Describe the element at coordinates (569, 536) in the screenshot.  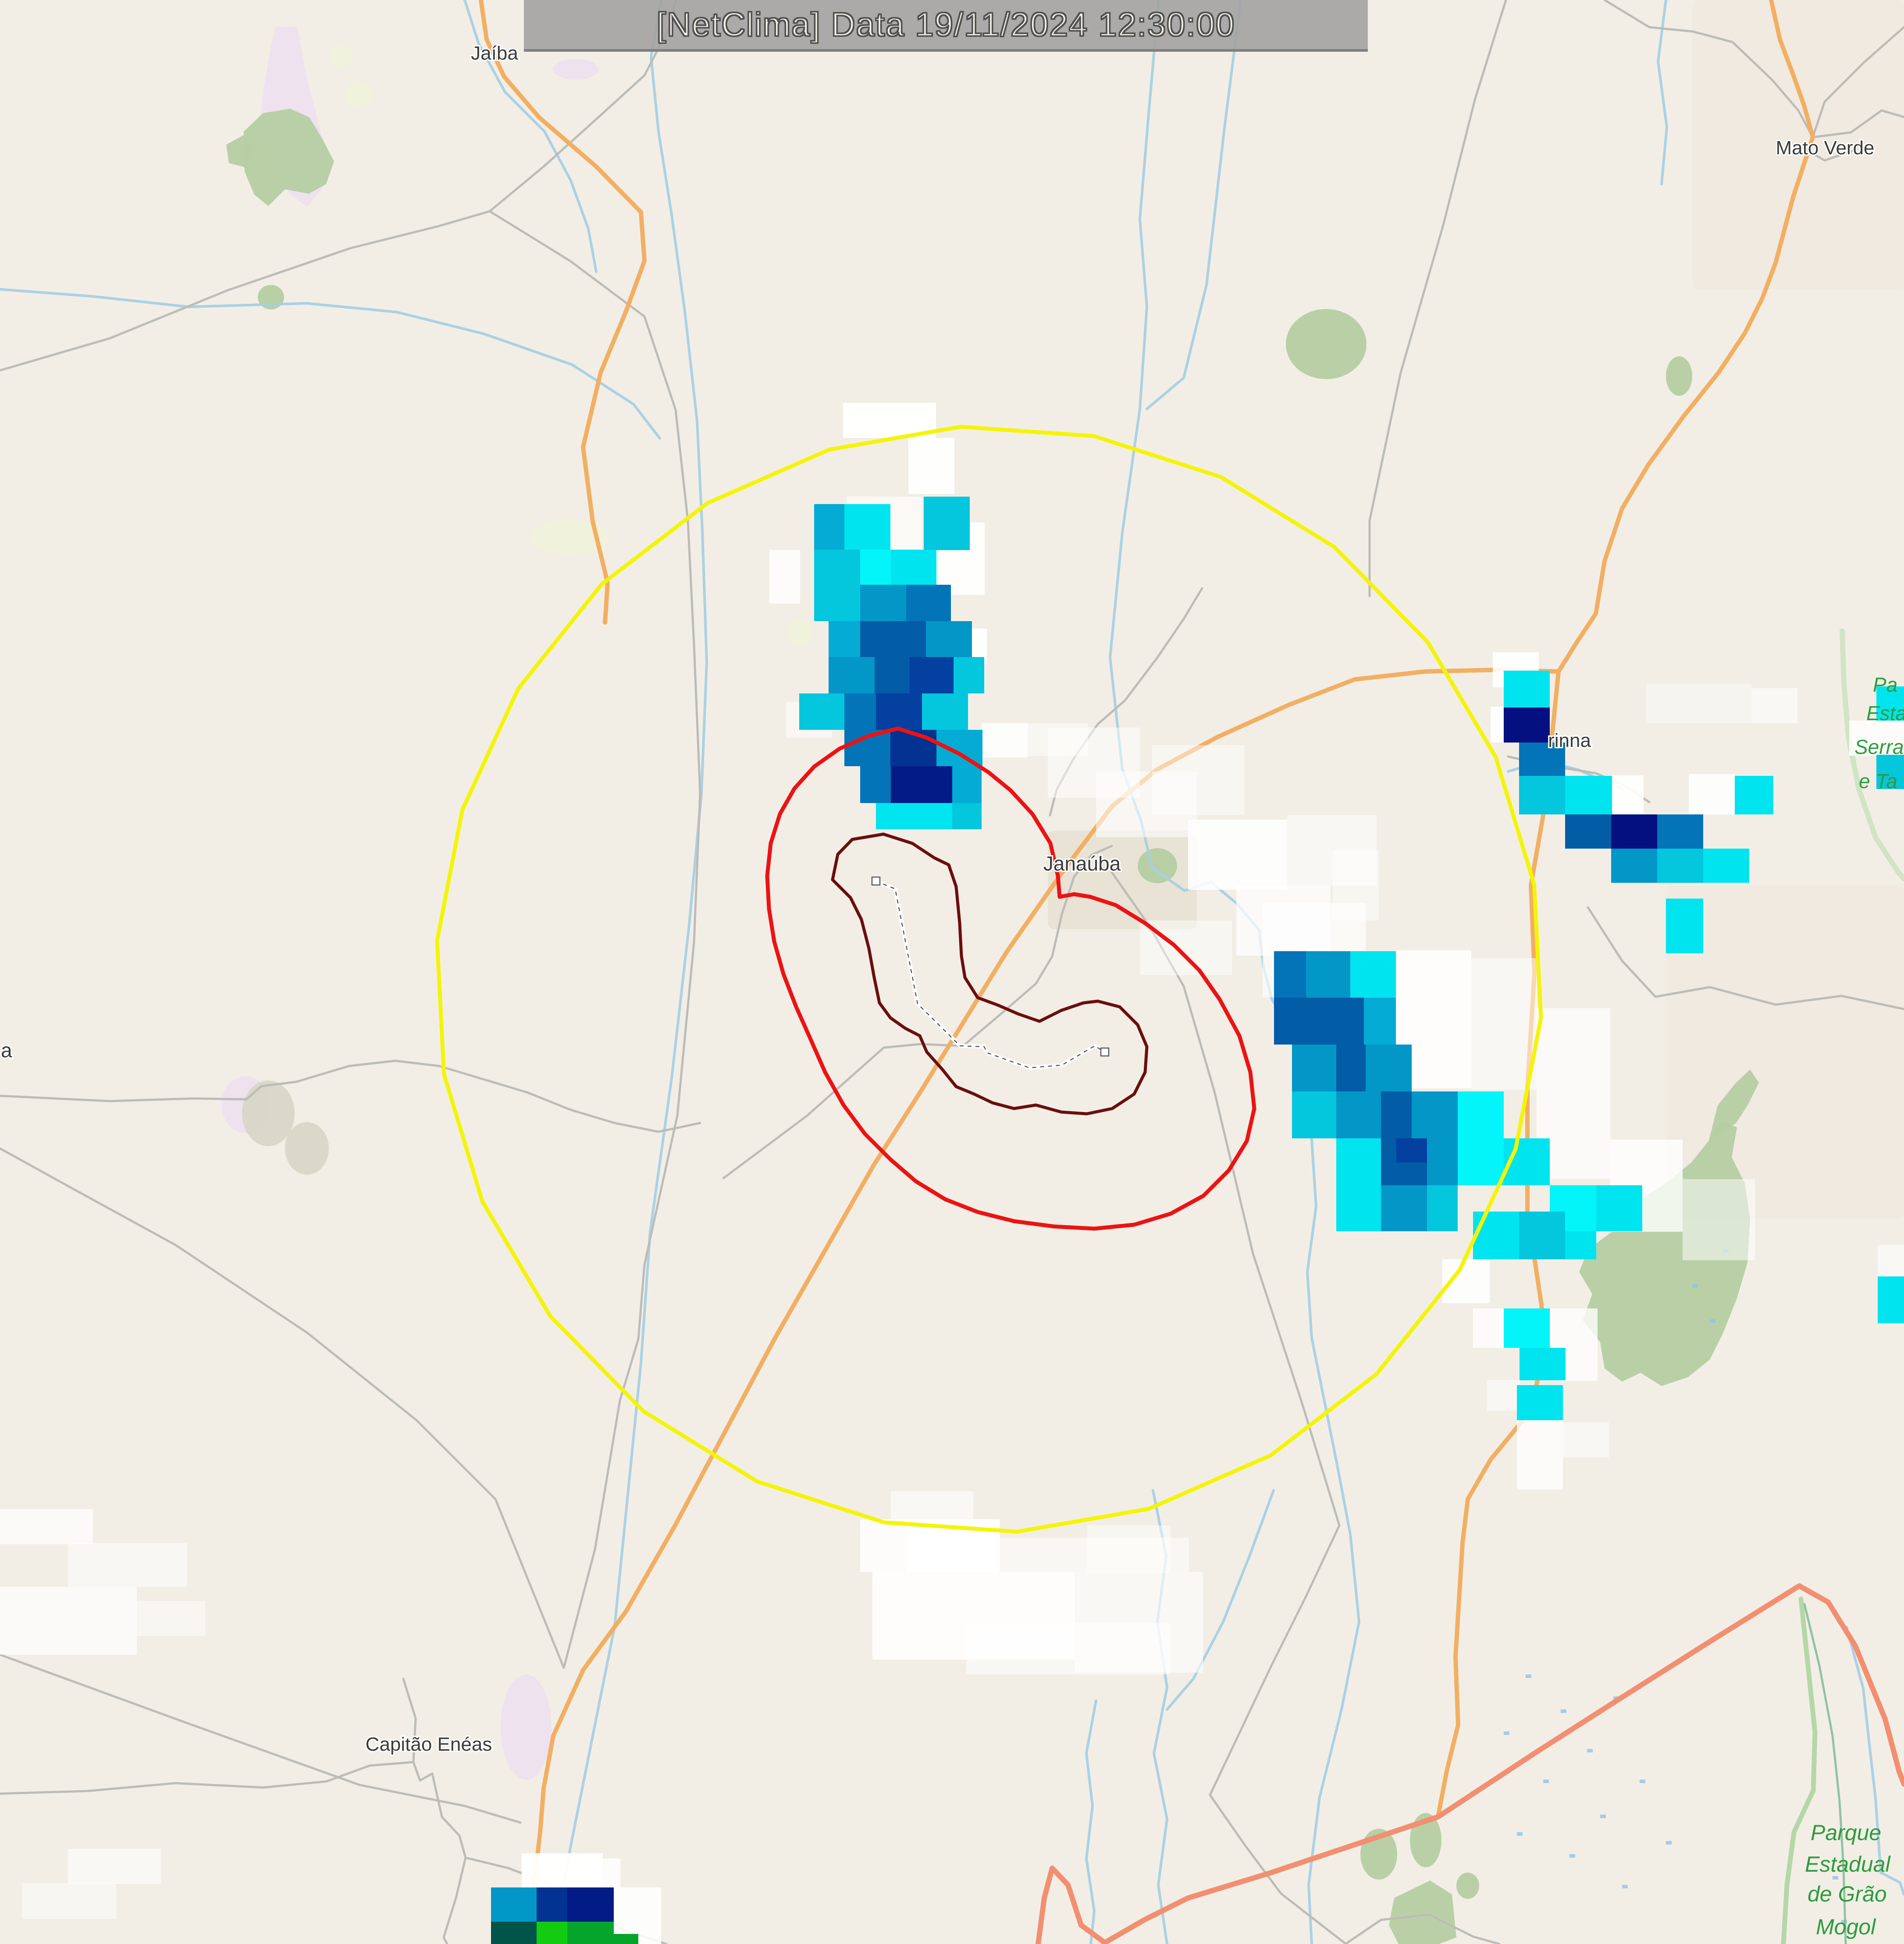
I see `meadow-area` at that location.